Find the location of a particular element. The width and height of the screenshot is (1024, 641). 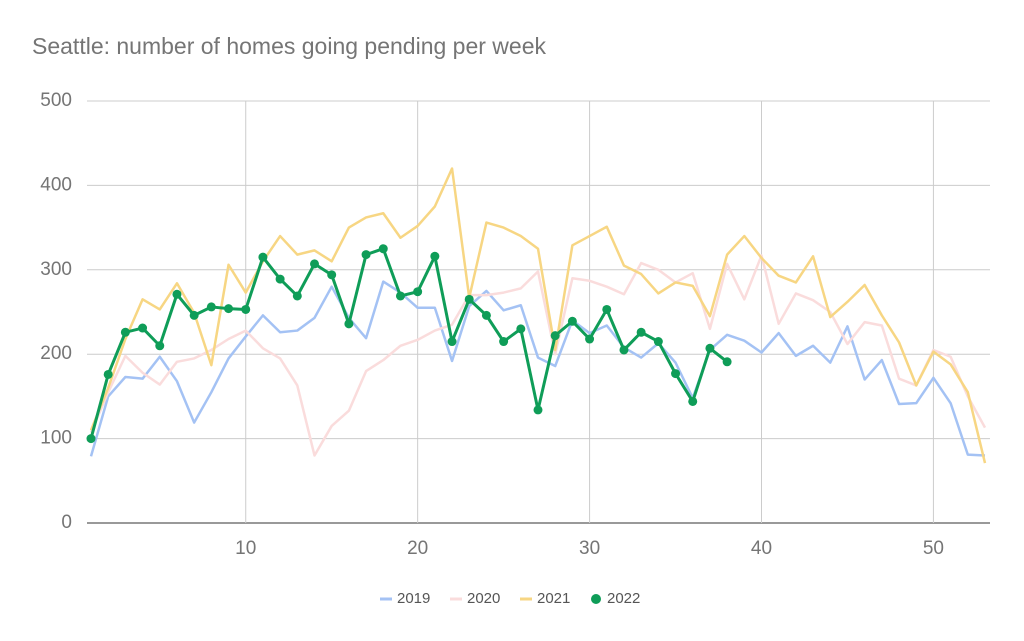

legend-label: 2022 is located at coordinates (623, 598).